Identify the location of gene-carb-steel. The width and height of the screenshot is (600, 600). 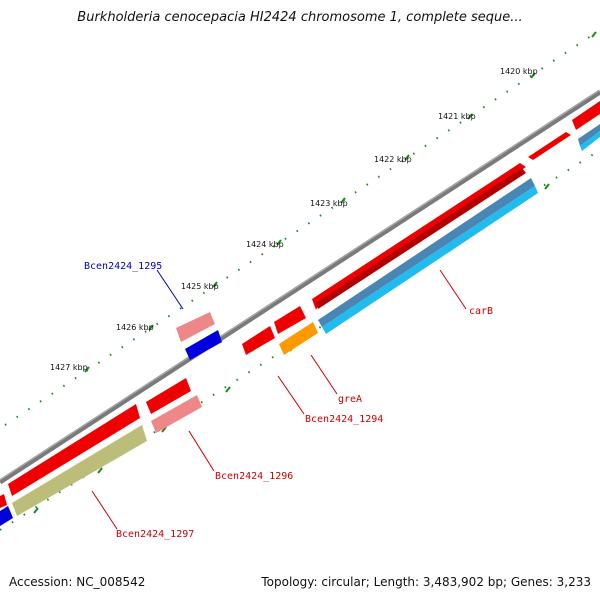
(426, 252).